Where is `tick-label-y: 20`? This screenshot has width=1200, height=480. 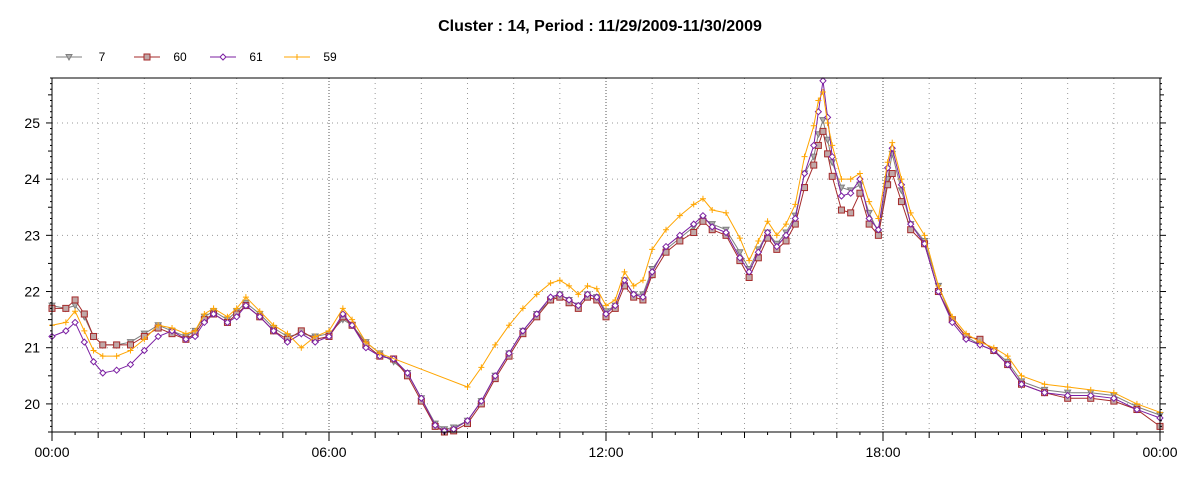
tick-label-y: 20 is located at coordinates (32, 404).